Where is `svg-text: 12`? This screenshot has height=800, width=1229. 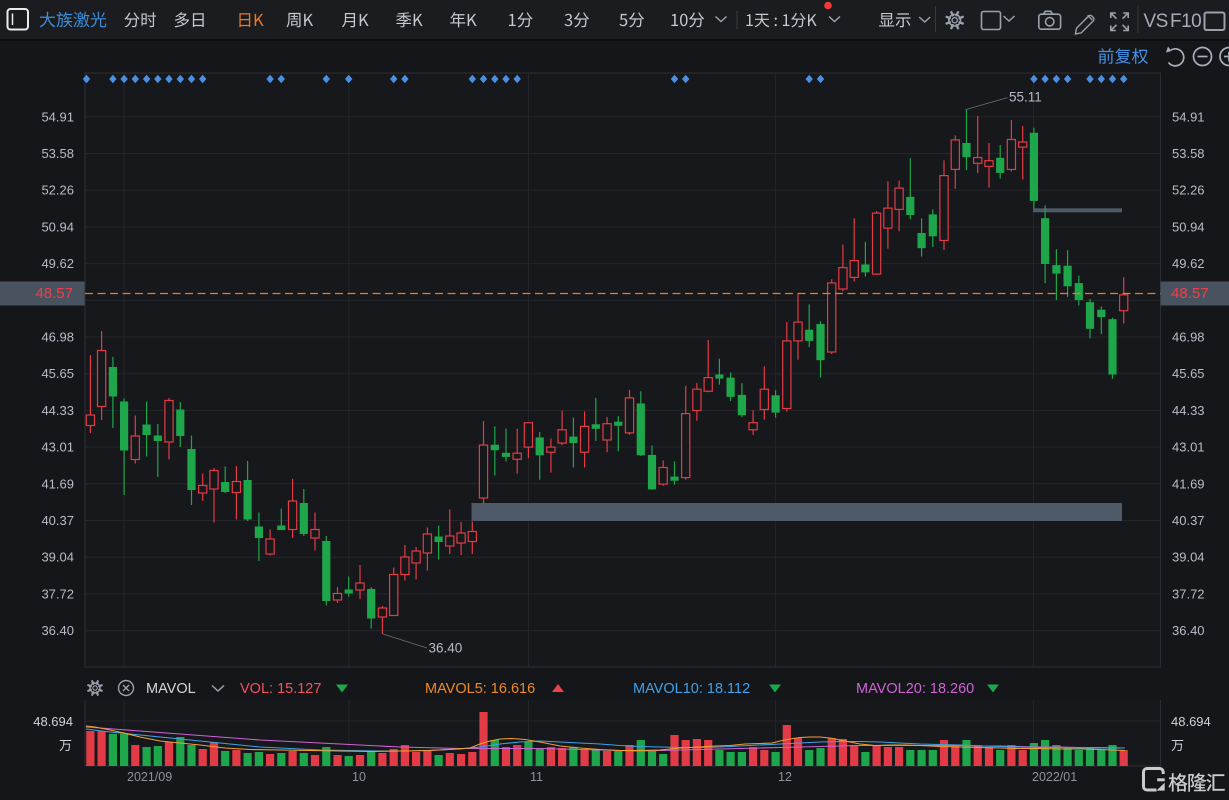 svg-text: 12 is located at coordinates (785, 777).